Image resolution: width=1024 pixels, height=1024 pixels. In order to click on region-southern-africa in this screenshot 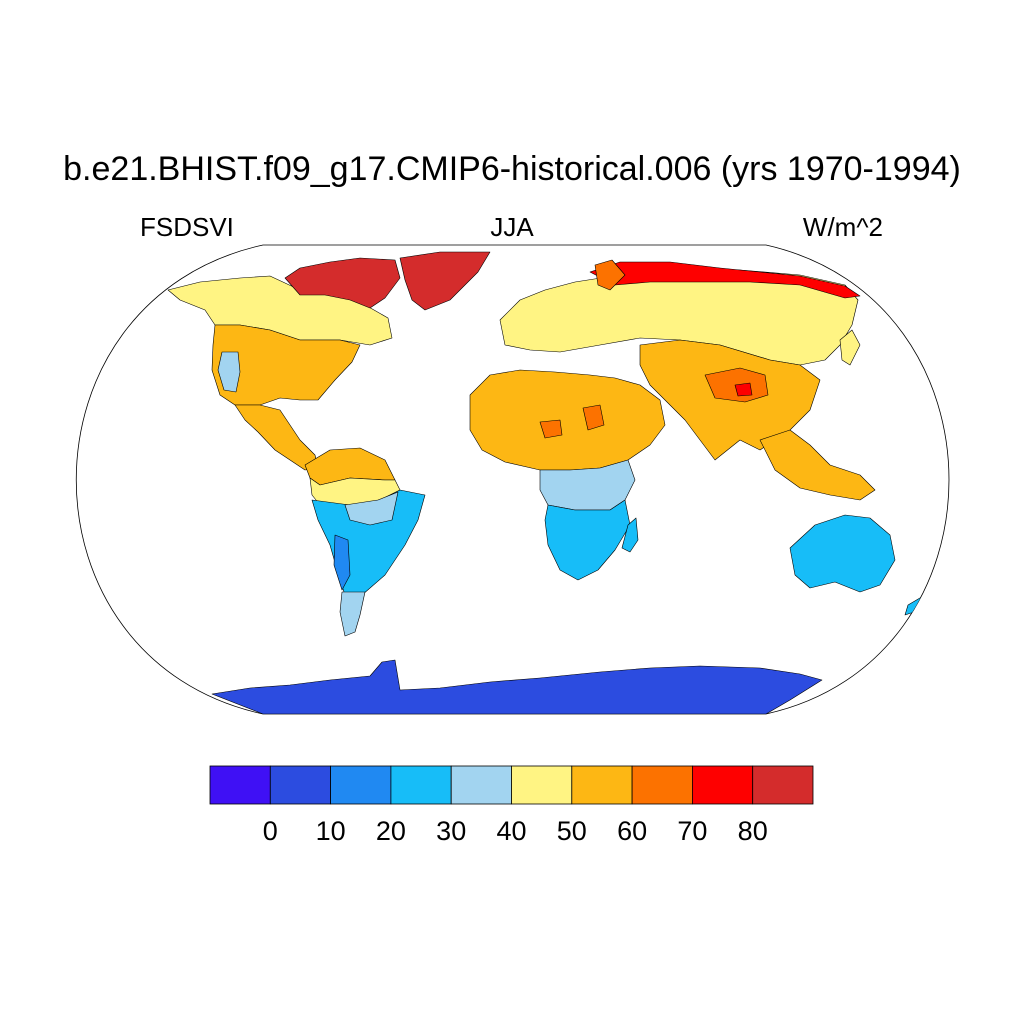, I will do `click(587, 540)`.